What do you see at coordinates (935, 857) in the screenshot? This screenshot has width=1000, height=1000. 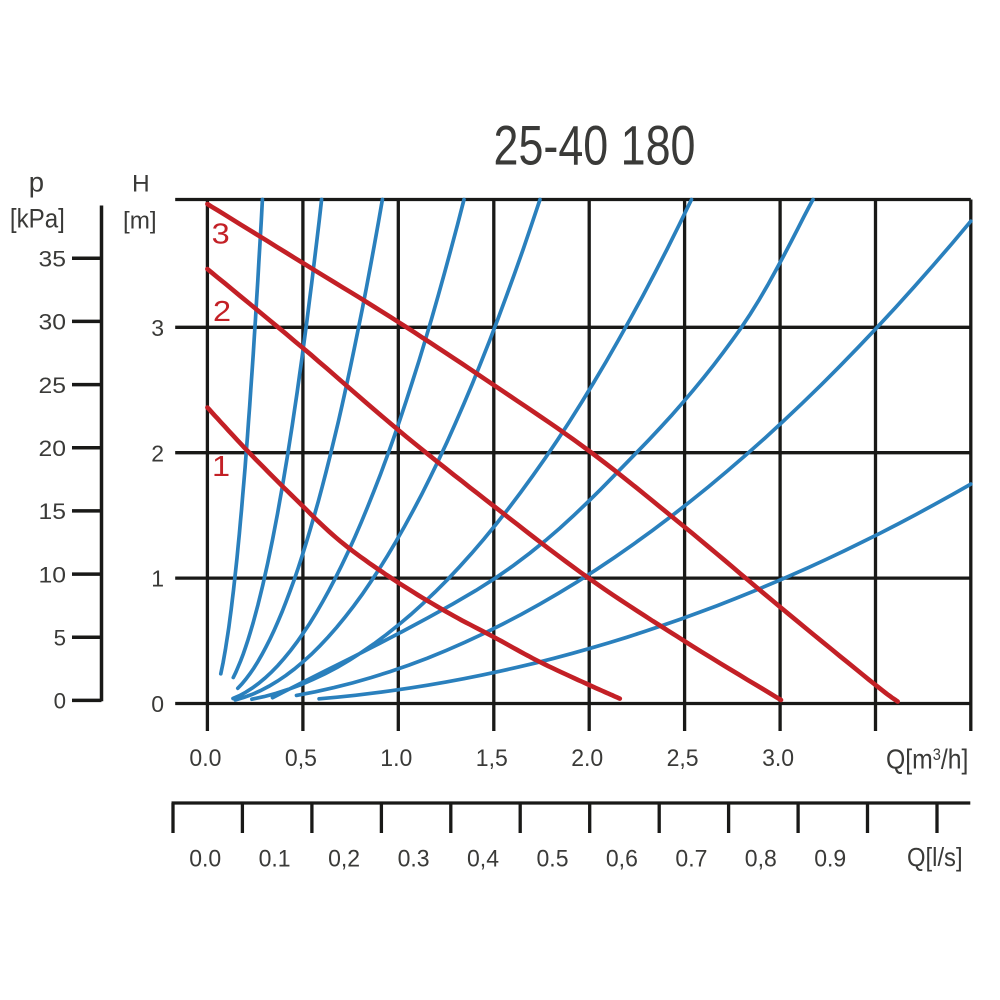 I see `svg-text: Q[l/s]` at bounding box center [935, 857].